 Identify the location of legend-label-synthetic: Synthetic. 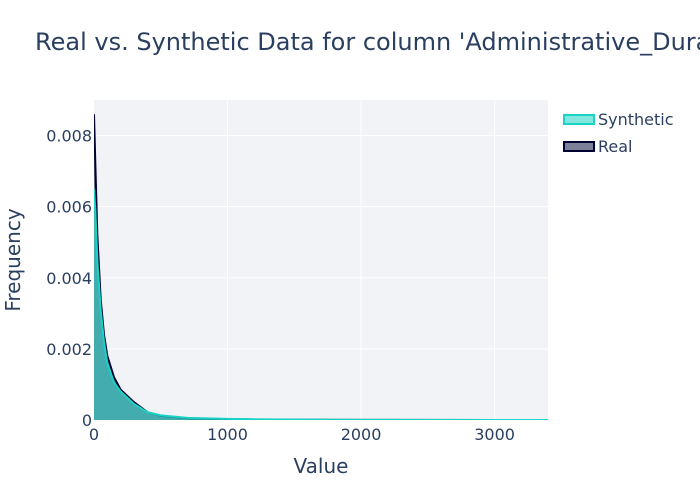
(636, 119).